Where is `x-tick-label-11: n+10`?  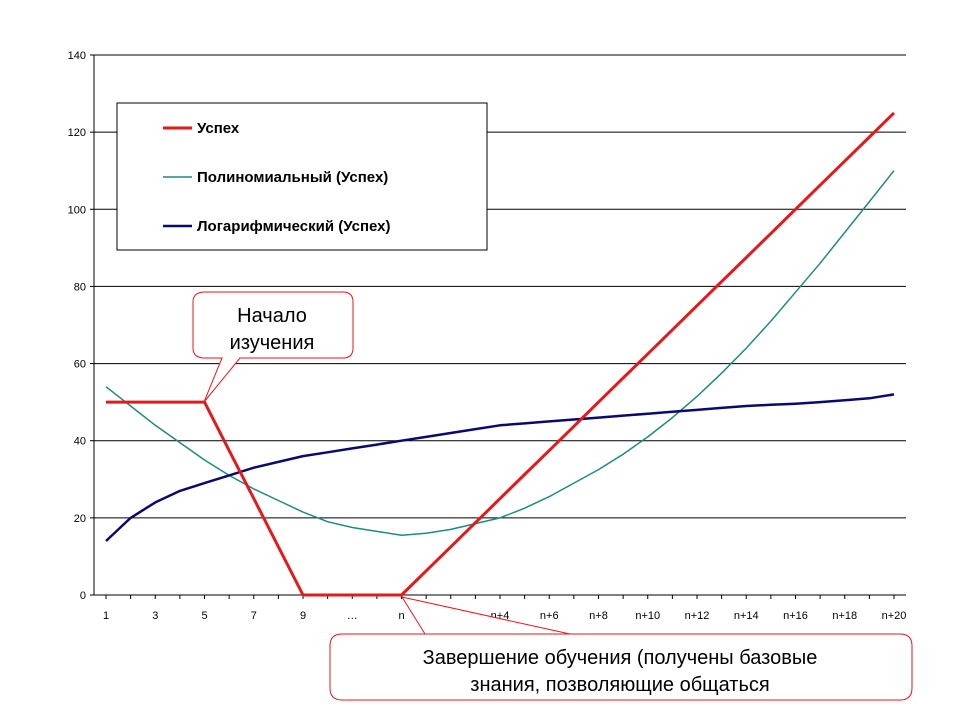 x-tick-label-11: n+10 is located at coordinates (647, 616).